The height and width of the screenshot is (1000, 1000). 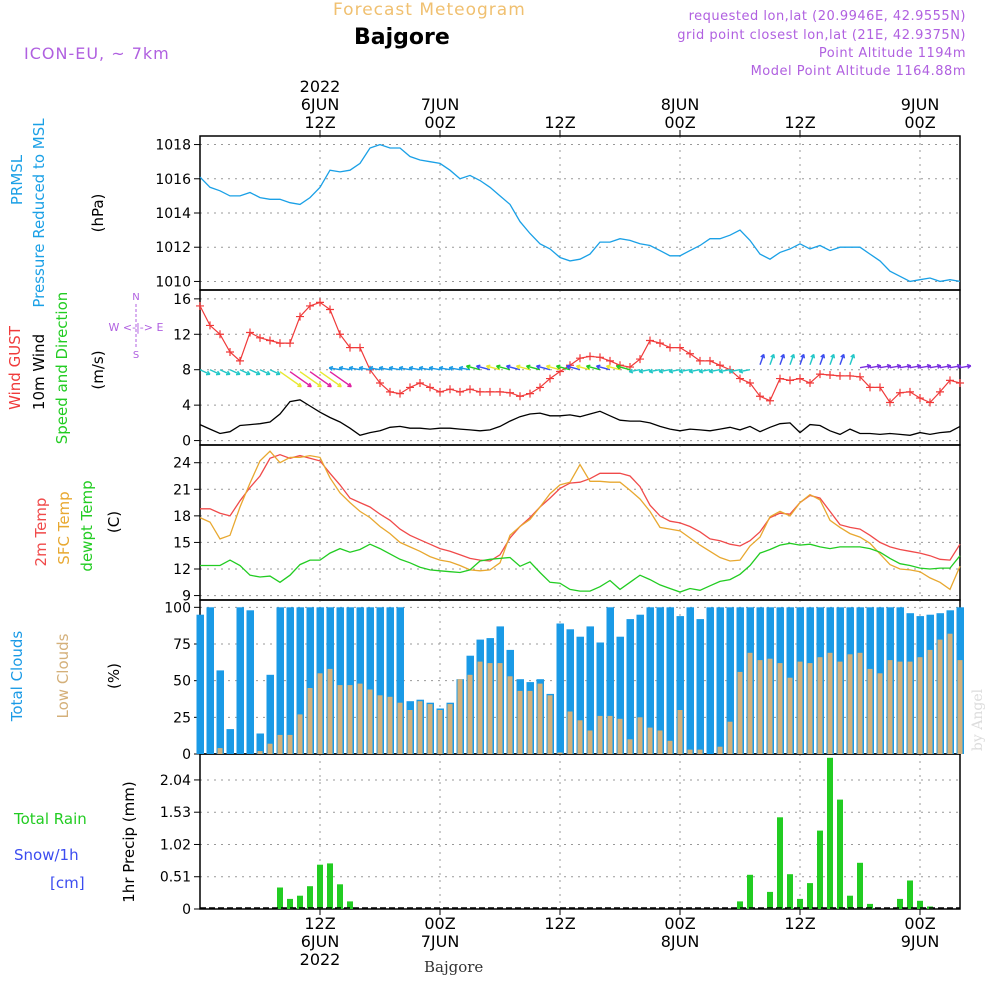 I want to click on dewpt-label: dewpt Temp, so click(x=87, y=525).